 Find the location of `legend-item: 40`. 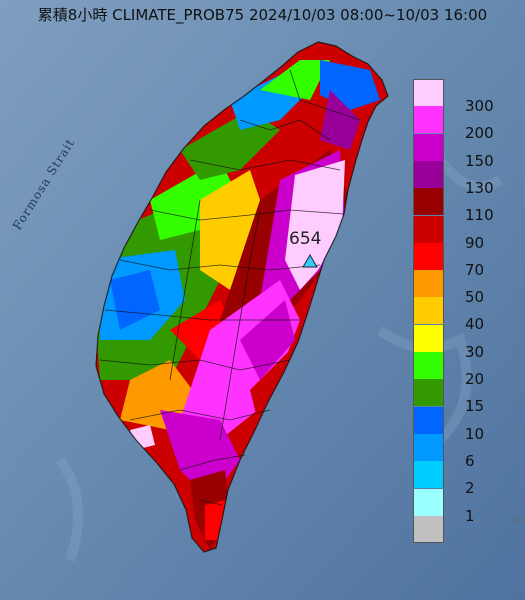

legend-item: 40 is located at coordinates (463, 315).